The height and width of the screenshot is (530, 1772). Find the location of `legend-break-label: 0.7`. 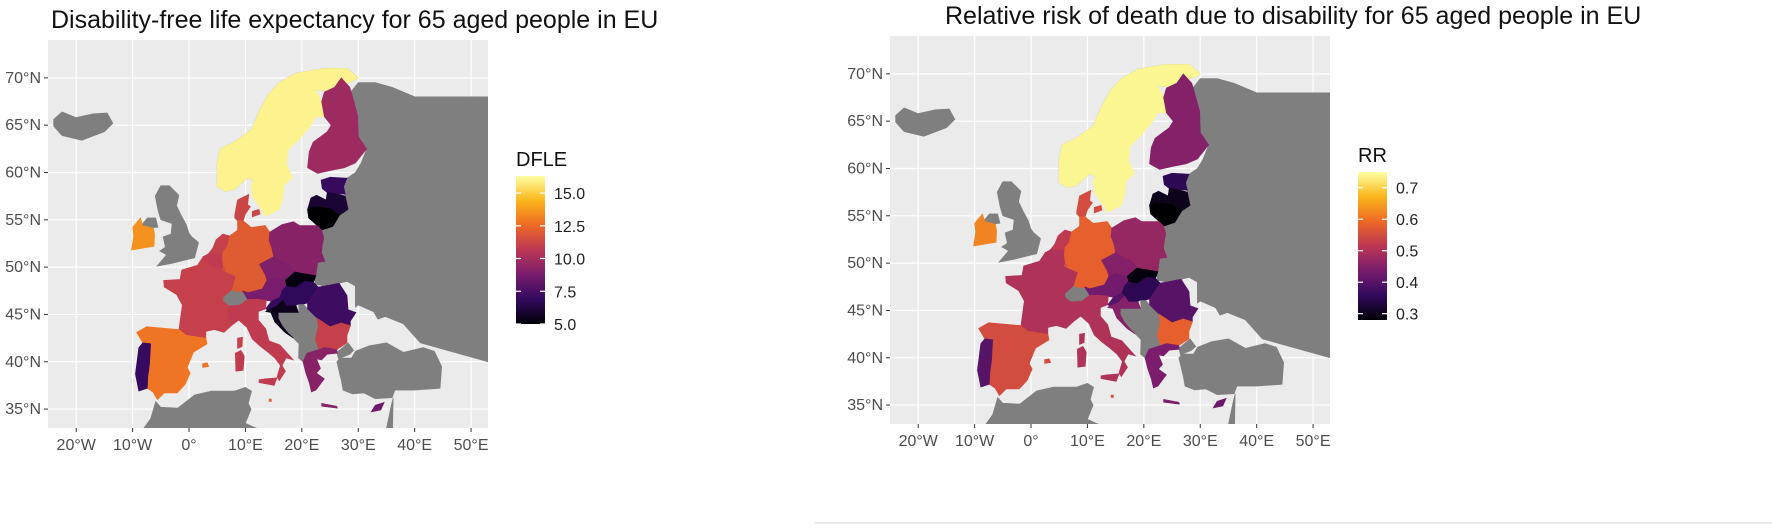

legend-break-label: 0.7 is located at coordinates (1407, 189).